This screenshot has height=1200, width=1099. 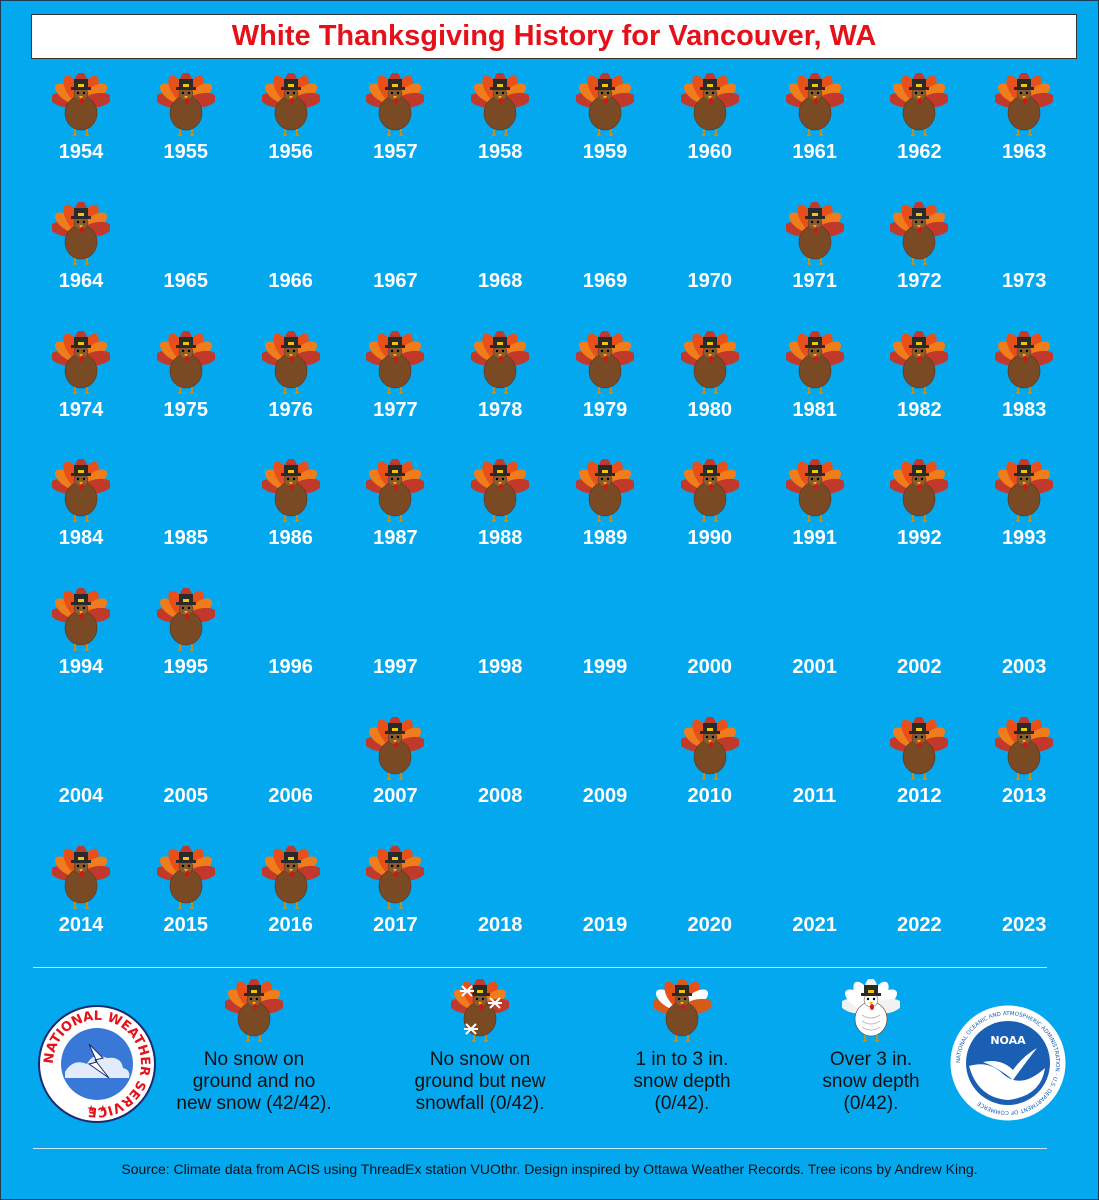 What do you see at coordinates (919, 652) in the screenshot?
I see `year-cell: 2002` at bounding box center [919, 652].